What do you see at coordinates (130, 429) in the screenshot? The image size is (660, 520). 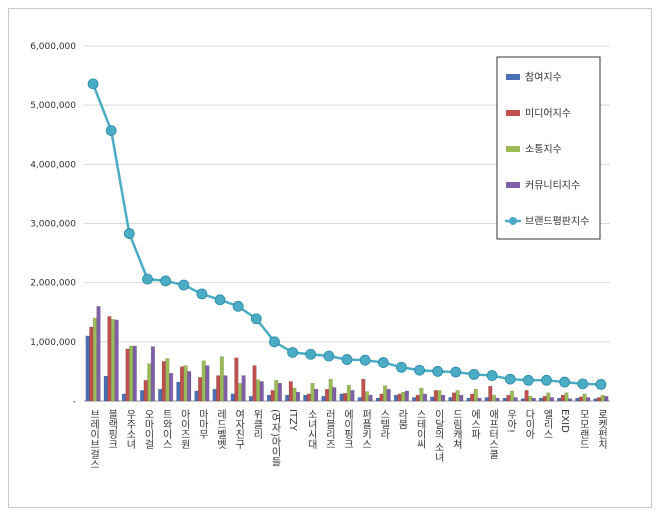 I see `x-tick-label: 우주소녀` at bounding box center [130, 429].